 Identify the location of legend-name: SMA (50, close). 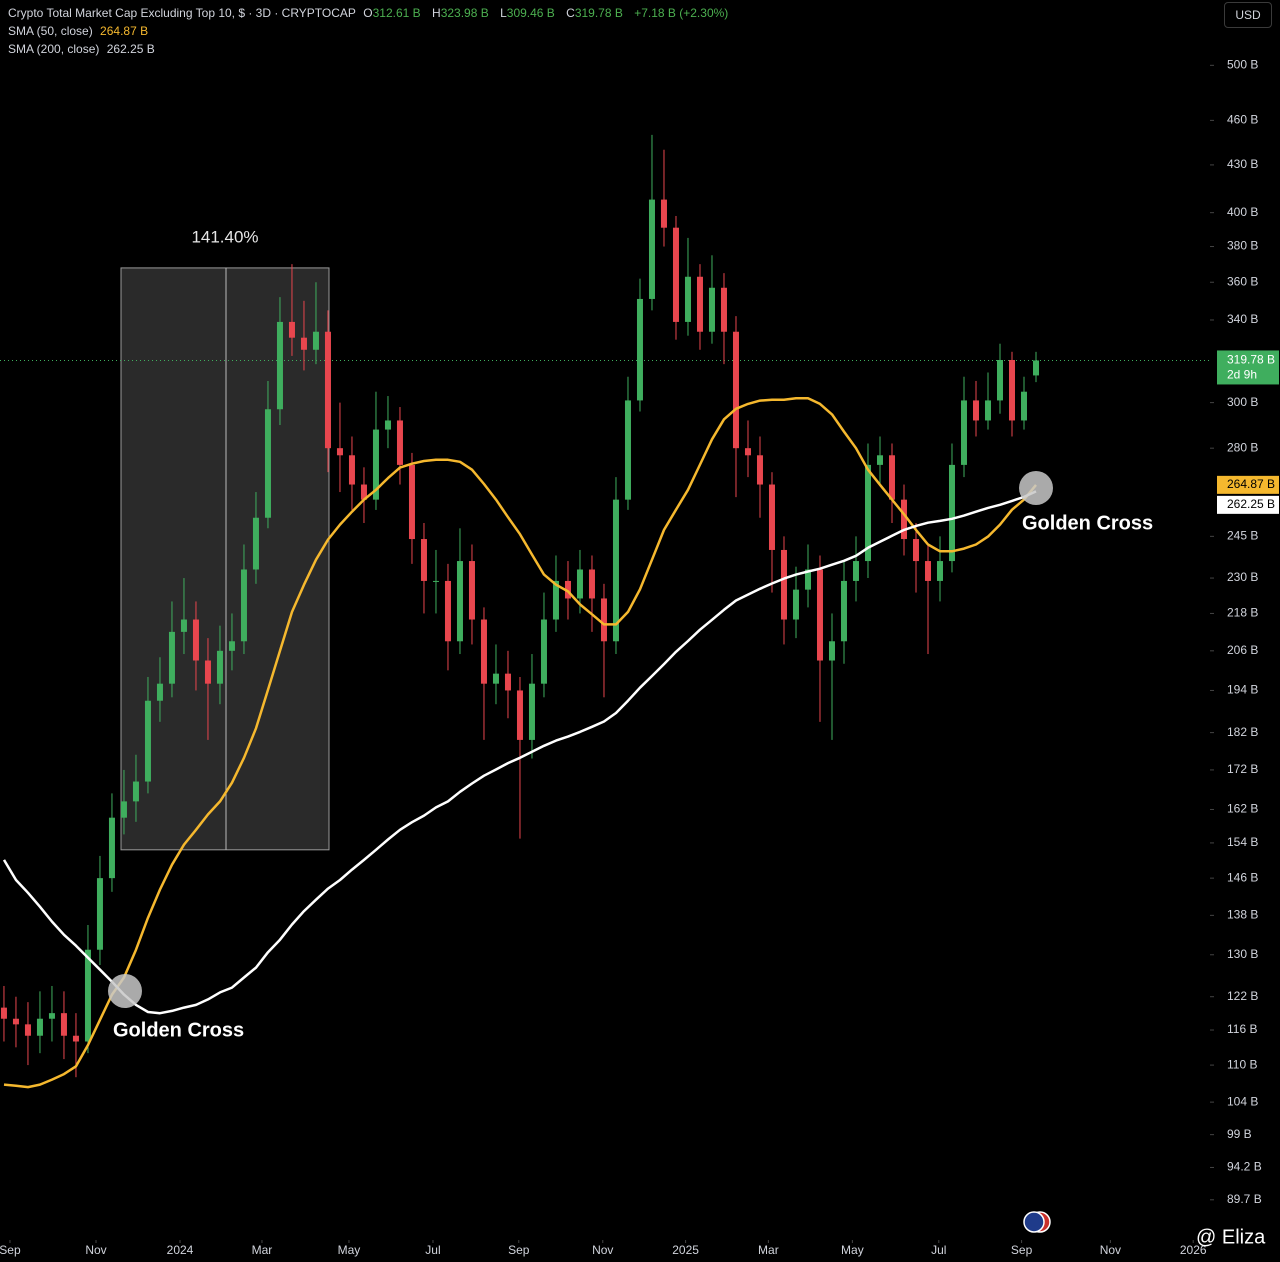
(50, 31).